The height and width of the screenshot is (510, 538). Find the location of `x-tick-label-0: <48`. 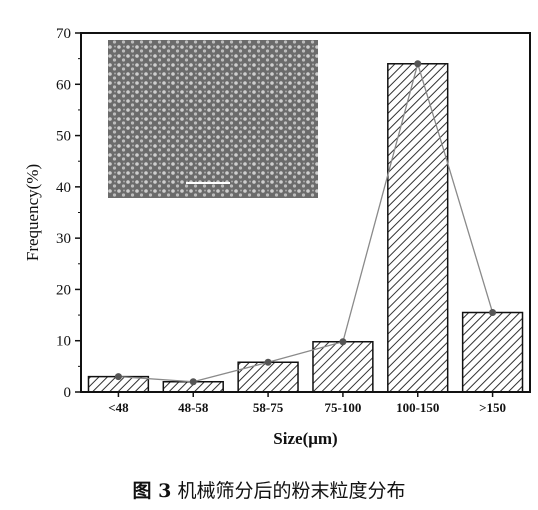

x-tick-label-0: <48 is located at coordinates (118, 407).